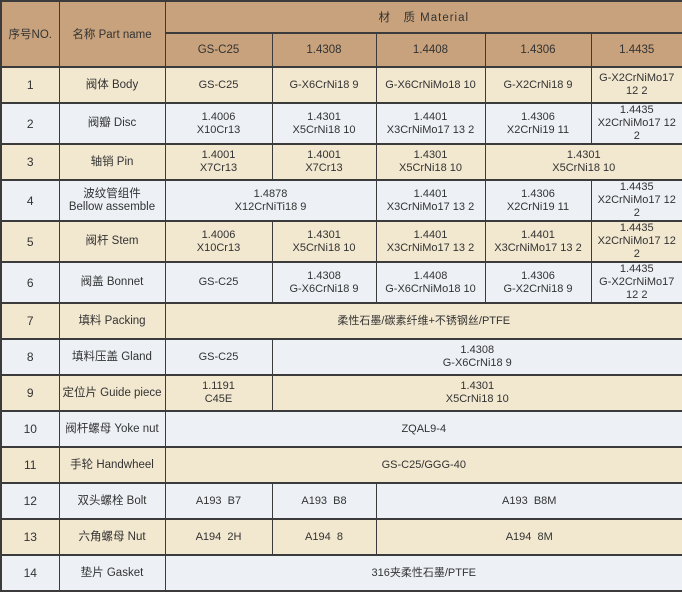 The image size is (682, 592). Describe the element at coordinates (324, 155) in the screenshot. I see `cell-text-line: 1.4001` at that location.